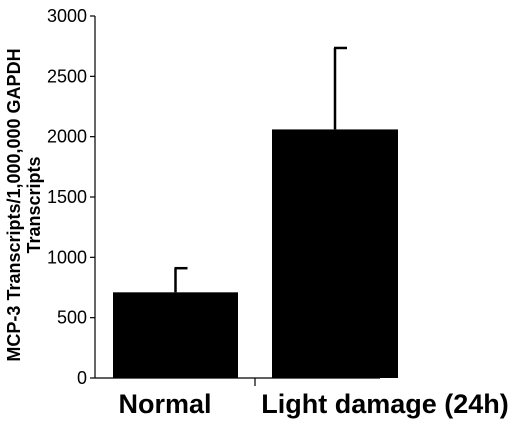  What do you see at coordinates (67, 76) in the screenshot?
I see `y-tick-label: 2500` at bounding box center [67, 76].